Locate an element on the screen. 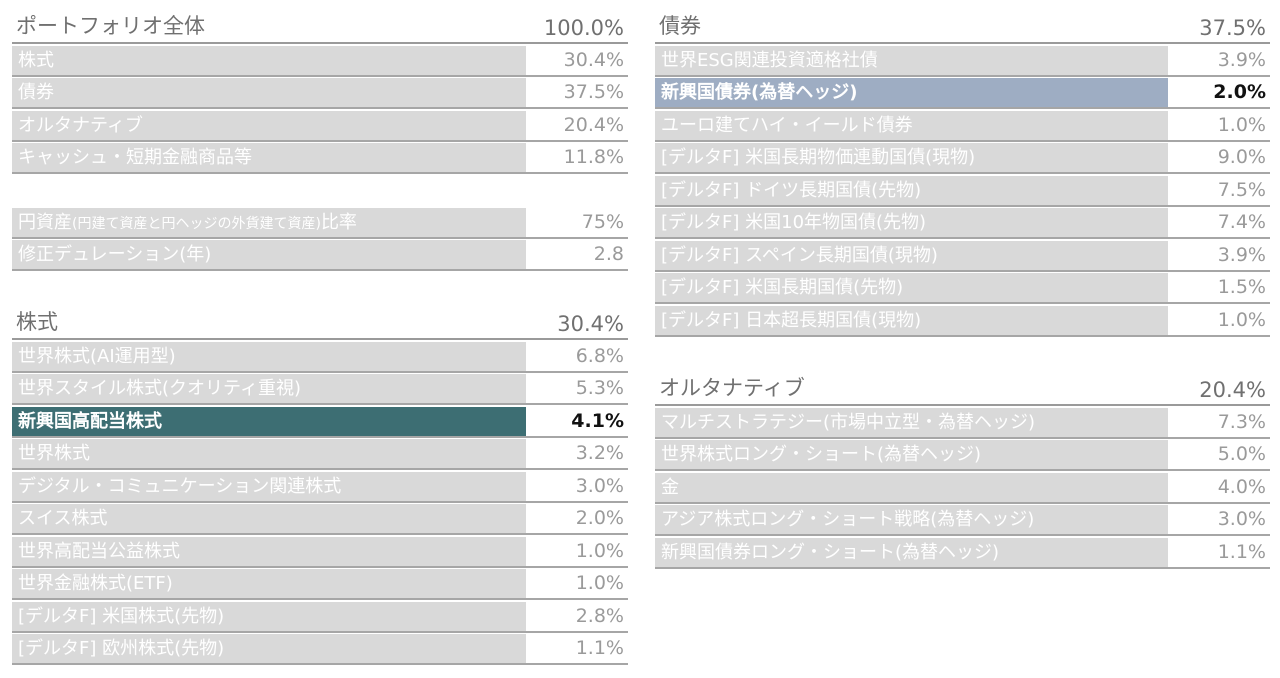 The height and width of the screenshot is (678, 1280). bonds-total: 37.5% is located at coordinates (1232, 28).